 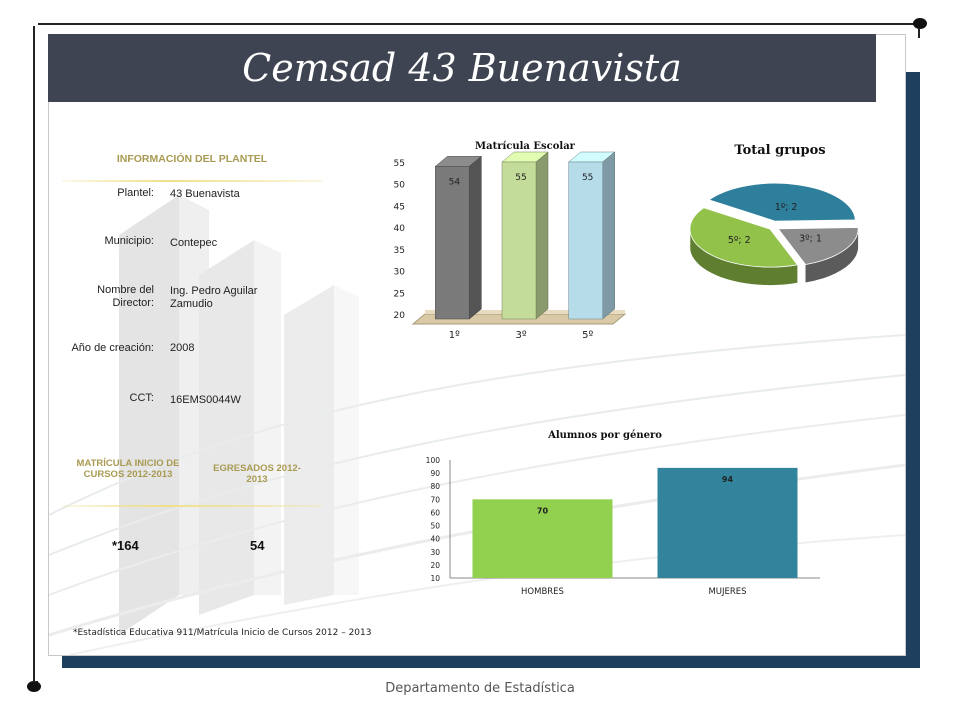 I want to click on egresados-value: 54, so click(x=257, y=545).